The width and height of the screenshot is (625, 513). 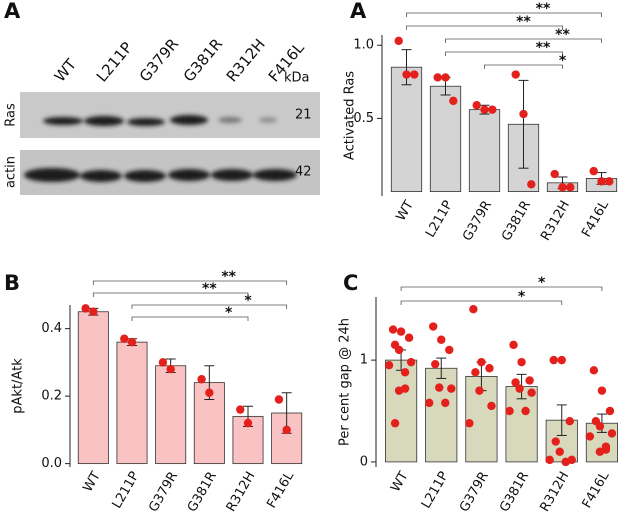 I want to click on row-label: Ras, so click(x=11, y=115).